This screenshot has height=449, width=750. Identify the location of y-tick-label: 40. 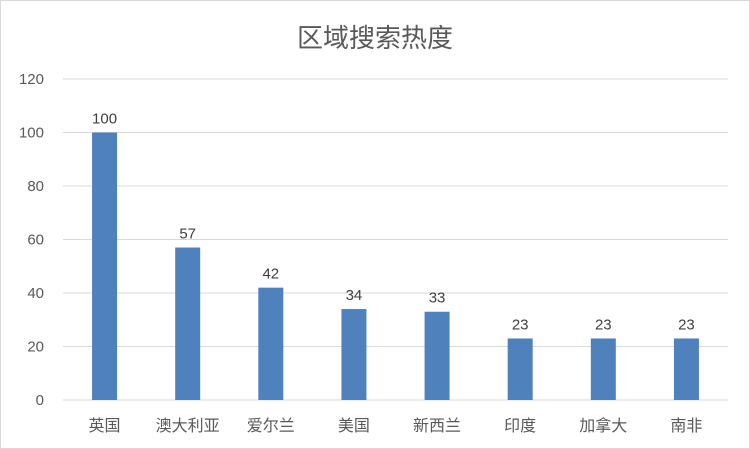
(35, 293).